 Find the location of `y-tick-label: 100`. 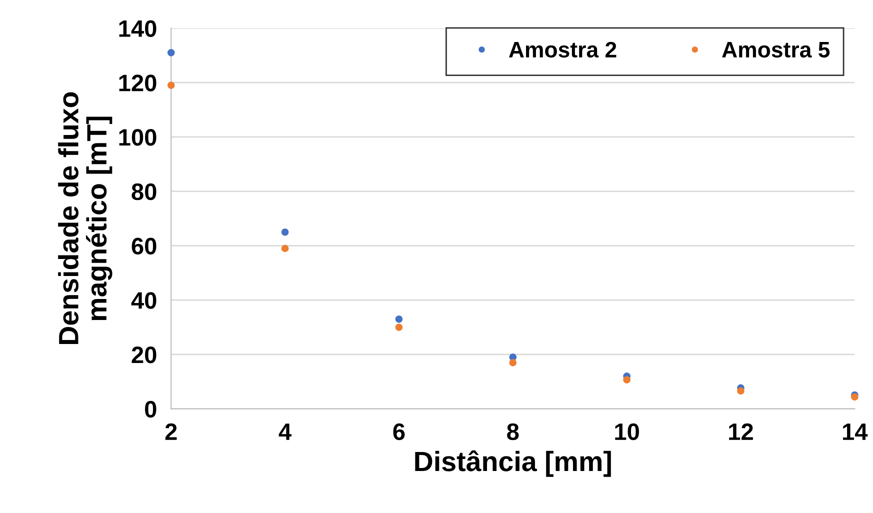

y-tick-label: 100 is located at coordinates (137, 137).